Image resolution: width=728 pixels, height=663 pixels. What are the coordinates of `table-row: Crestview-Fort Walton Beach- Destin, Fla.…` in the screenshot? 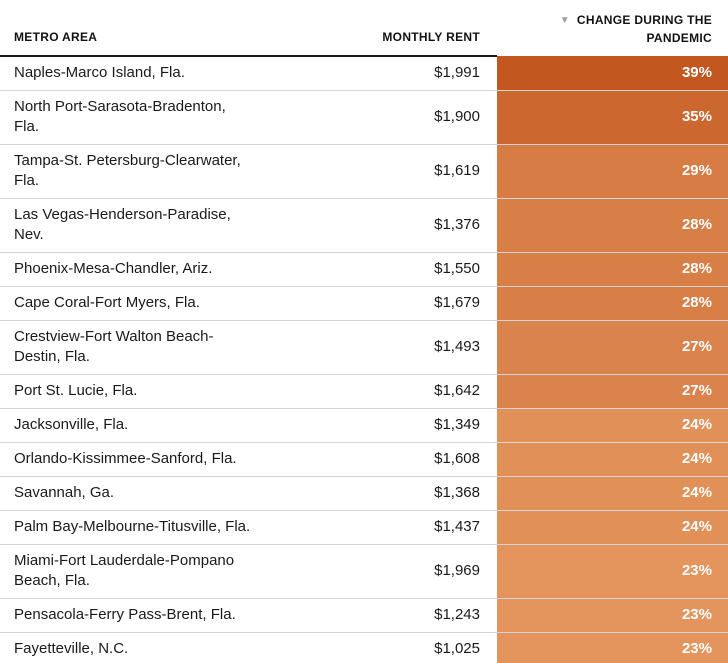 It's located at (364, 347).